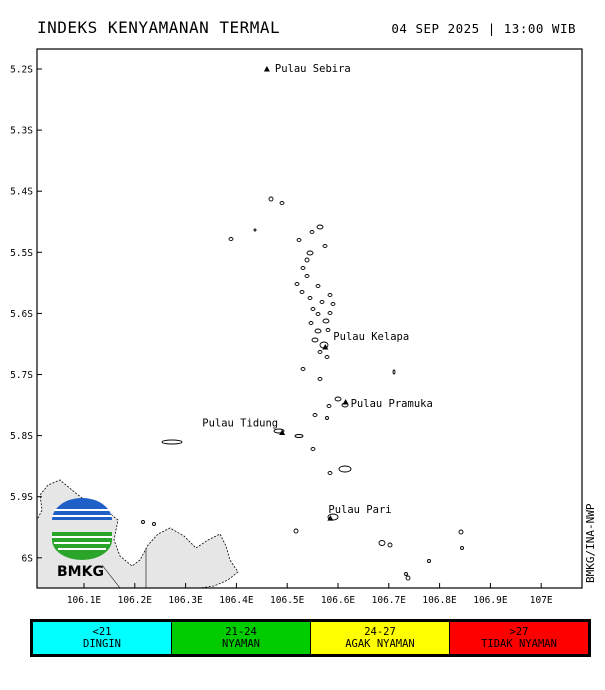  I want to click on lon-tick-label: 106.9E, so click(490, 600).